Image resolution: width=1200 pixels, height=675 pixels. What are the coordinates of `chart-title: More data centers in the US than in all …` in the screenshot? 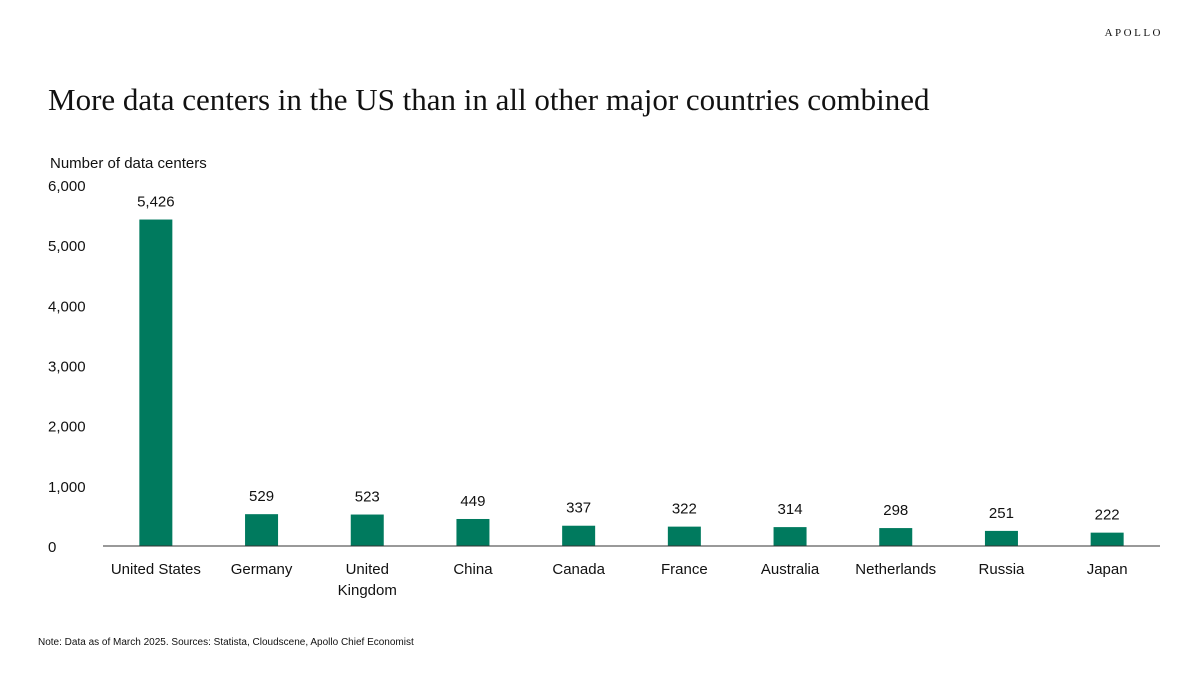 It's located at (489, 99).